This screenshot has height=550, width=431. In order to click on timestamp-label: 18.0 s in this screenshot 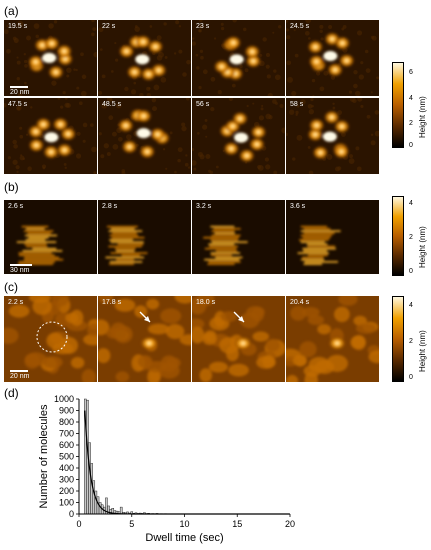, I will do `click(206, 302)`.